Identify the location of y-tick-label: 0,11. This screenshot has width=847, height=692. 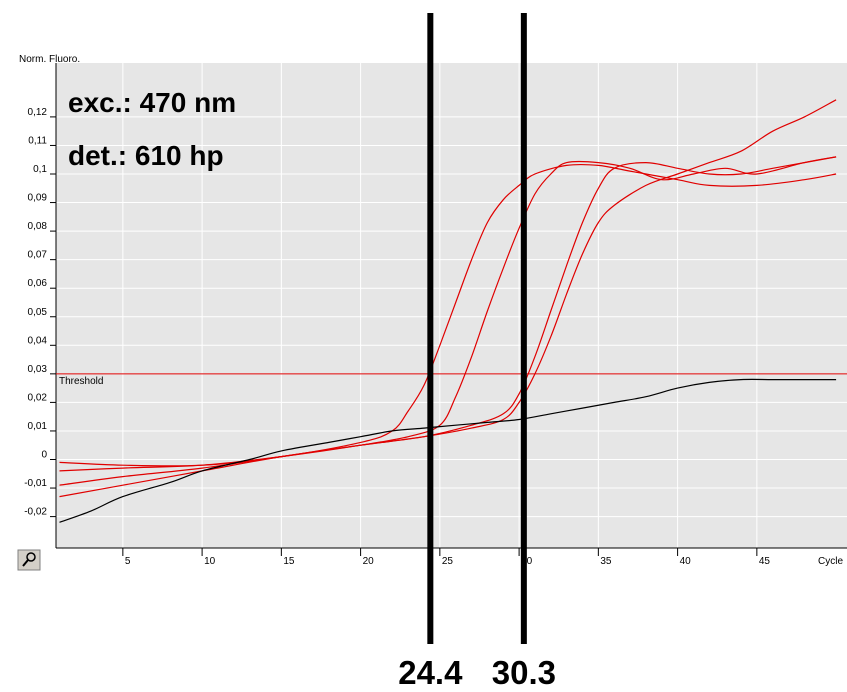
(37, 140).